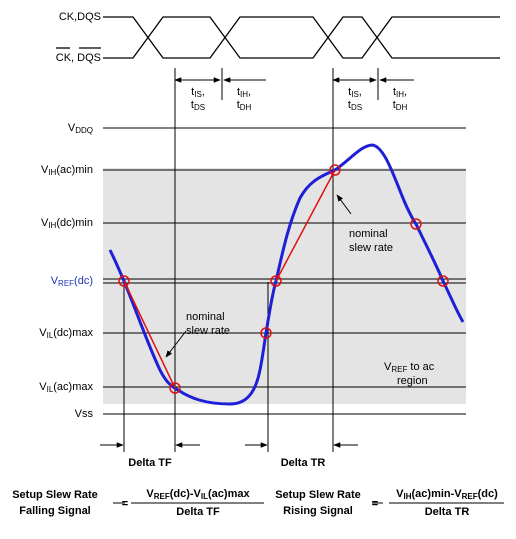 This screenshot has width=516, height=539. Describe the element at coordinates (84, 130) in the screenshot. I see `subscript: DDQ` at that location.